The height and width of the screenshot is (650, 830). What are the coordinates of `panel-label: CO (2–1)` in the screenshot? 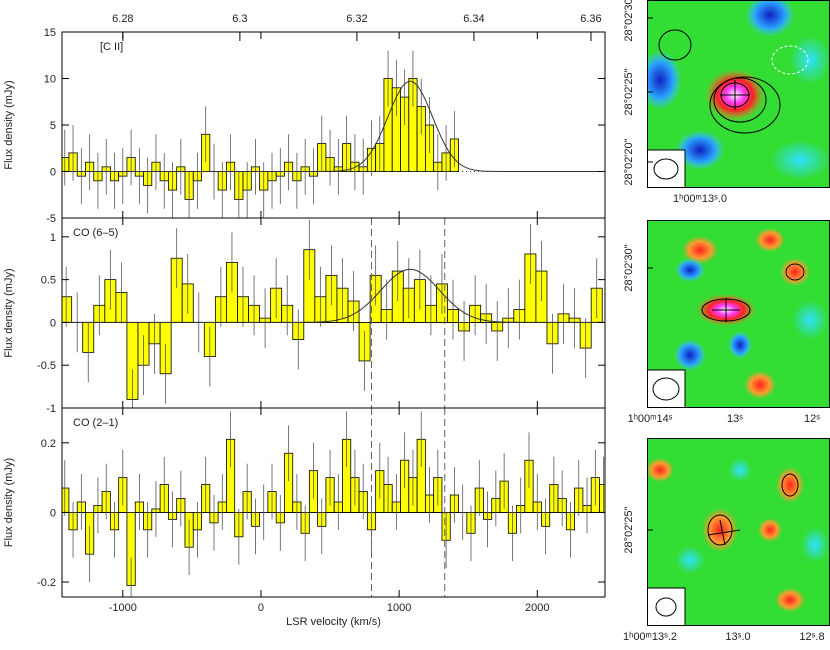 It's located at (95, 423).